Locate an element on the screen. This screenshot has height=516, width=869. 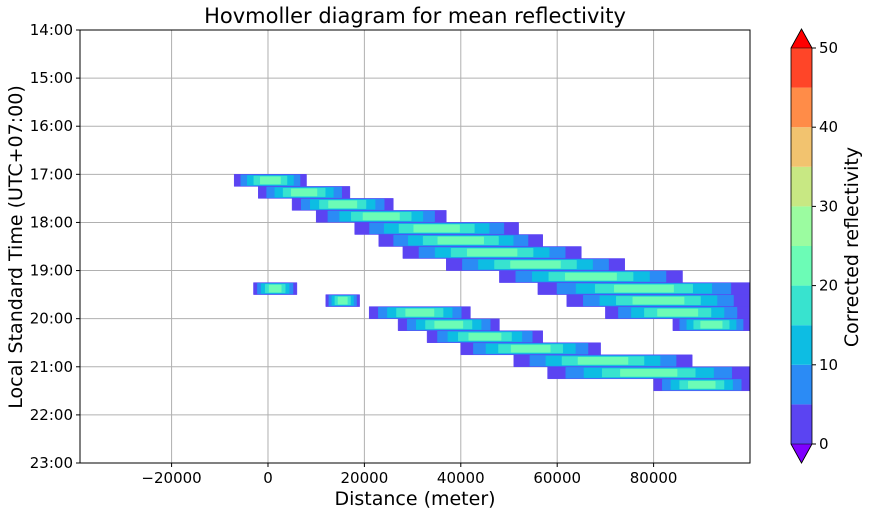
y-tick-label: 15:00 is located at coordinates (51, 78).